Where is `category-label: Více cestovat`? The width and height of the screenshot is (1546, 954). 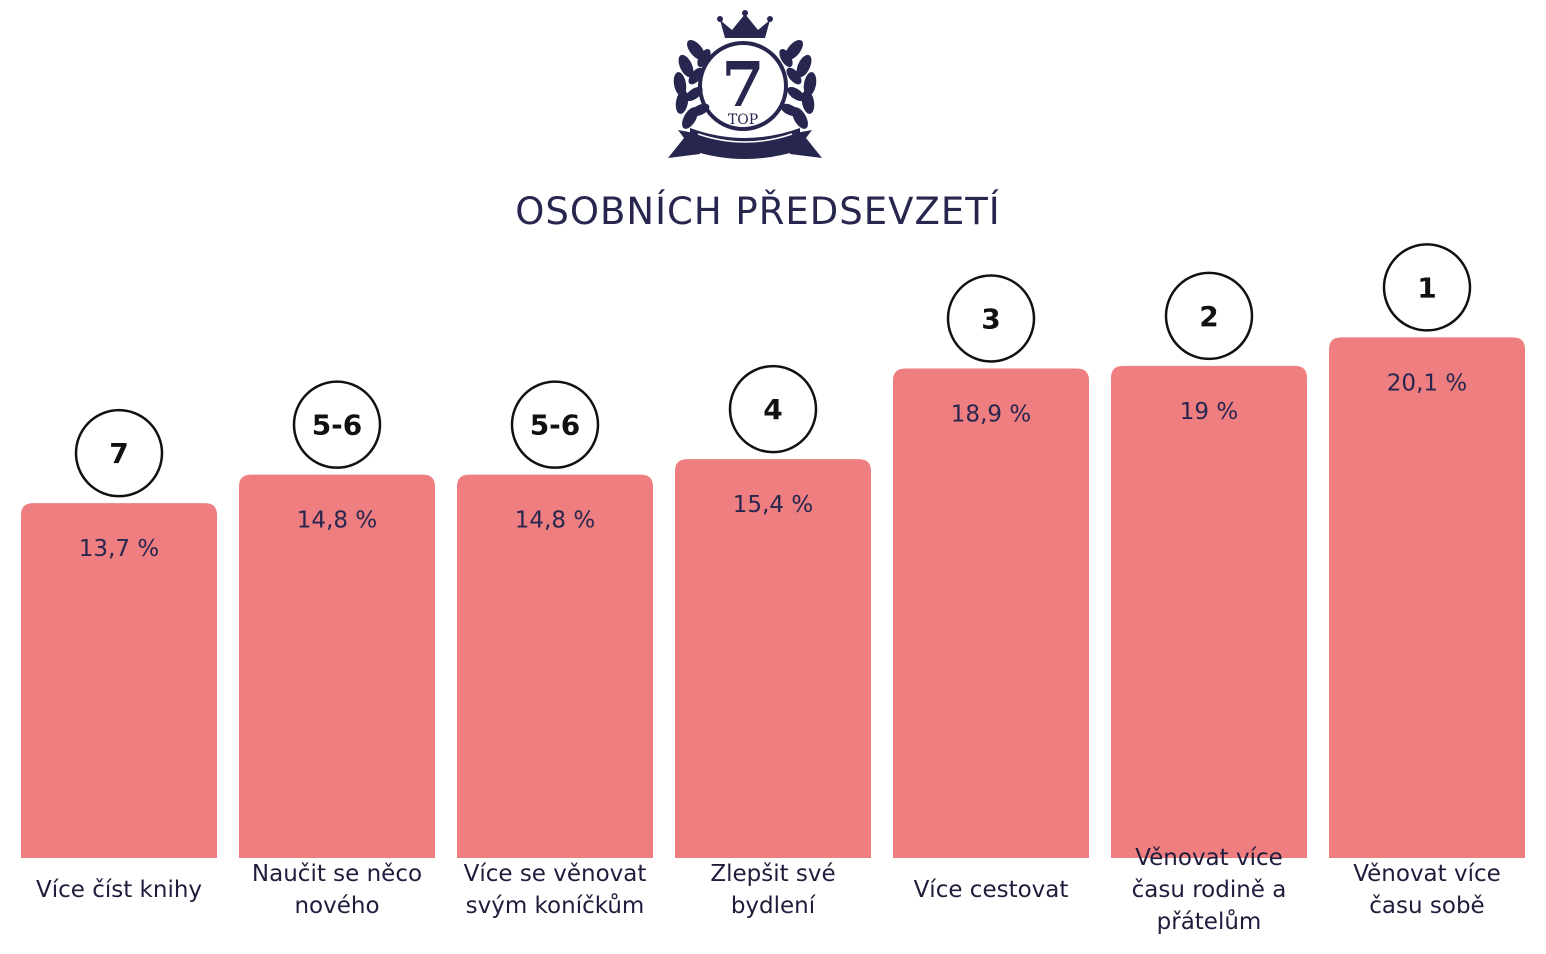
category-label: Více cestovat is located at coordinates (991, 890).